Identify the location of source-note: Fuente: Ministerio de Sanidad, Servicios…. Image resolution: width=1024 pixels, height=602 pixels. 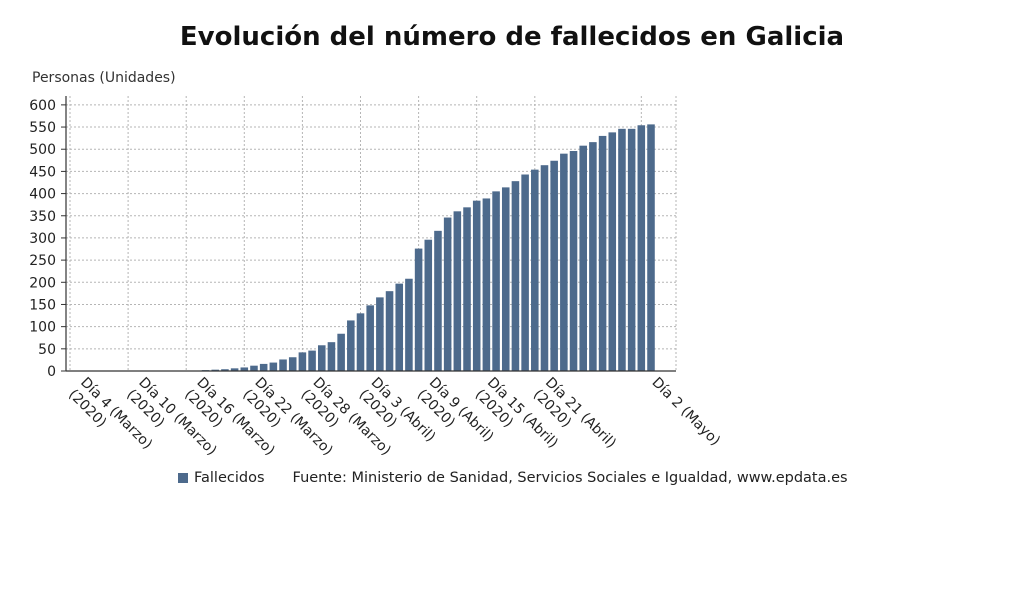
(570, 478).